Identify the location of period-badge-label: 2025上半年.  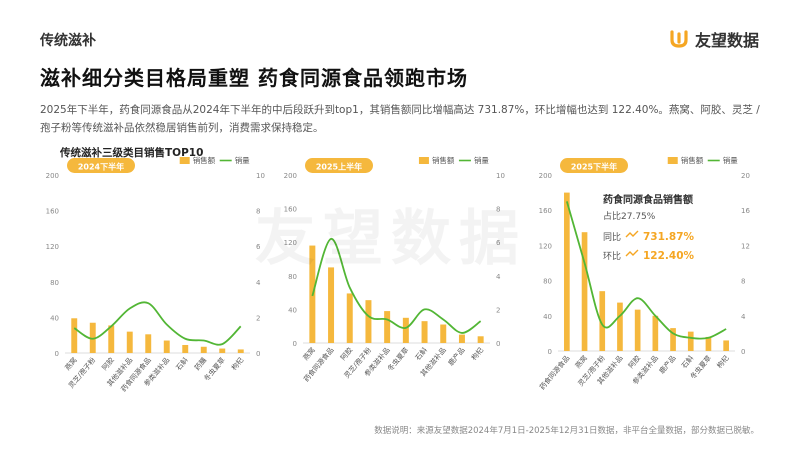
(339, 167).